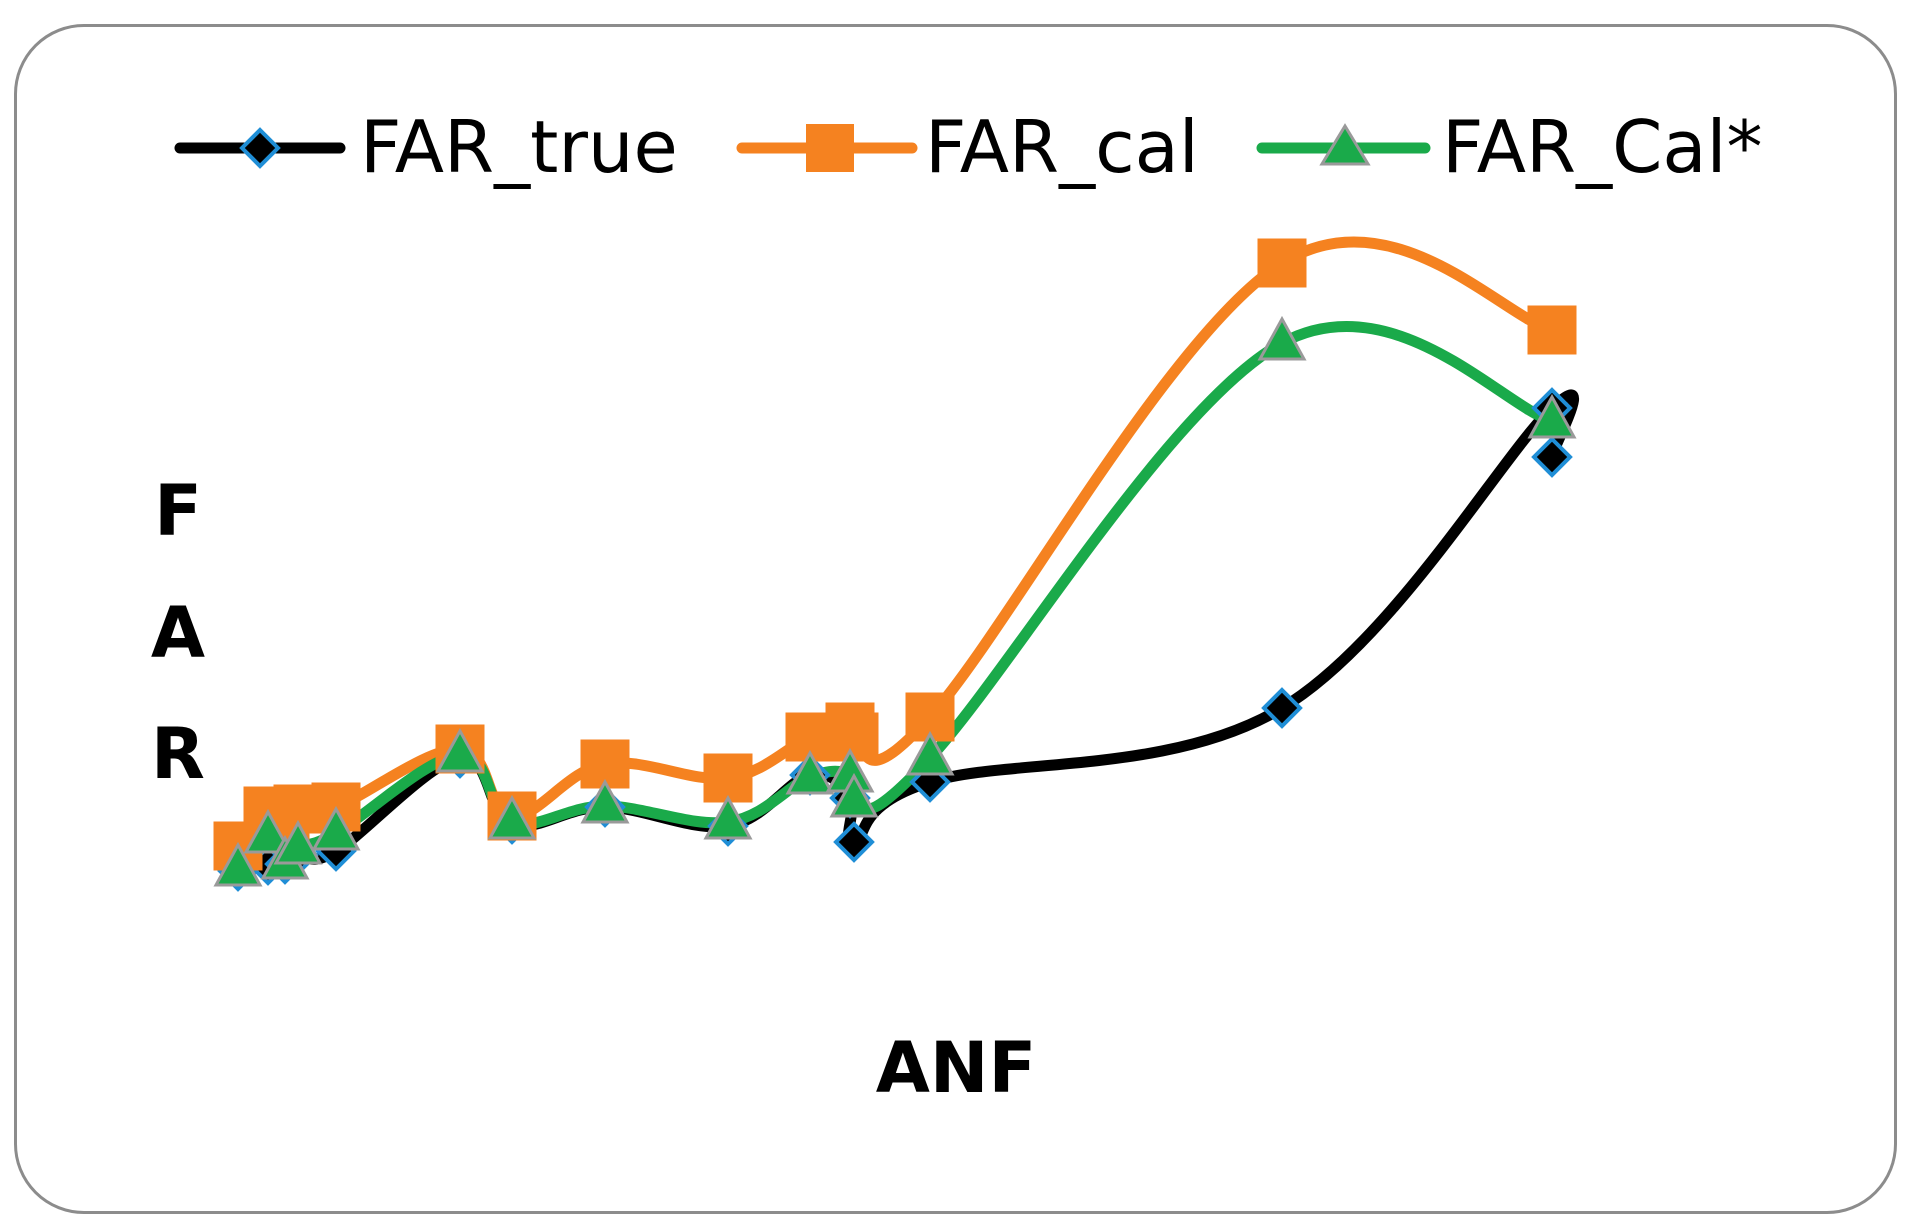 The width and height of the screenshot is (1913, 1230). I want to click on legend-marker-square-icon, so click(830, 148).